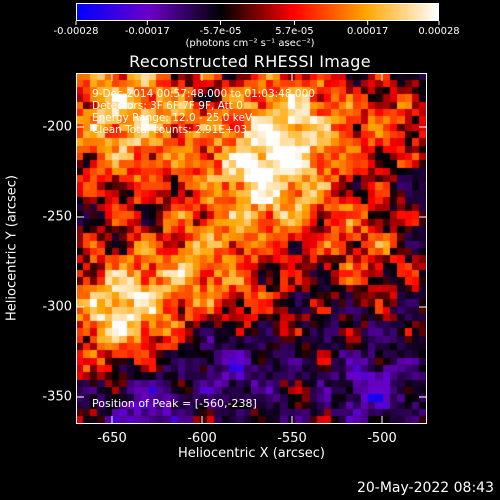  I want to click on colorbar-tick-label: 0.00017, so click(368, 31).